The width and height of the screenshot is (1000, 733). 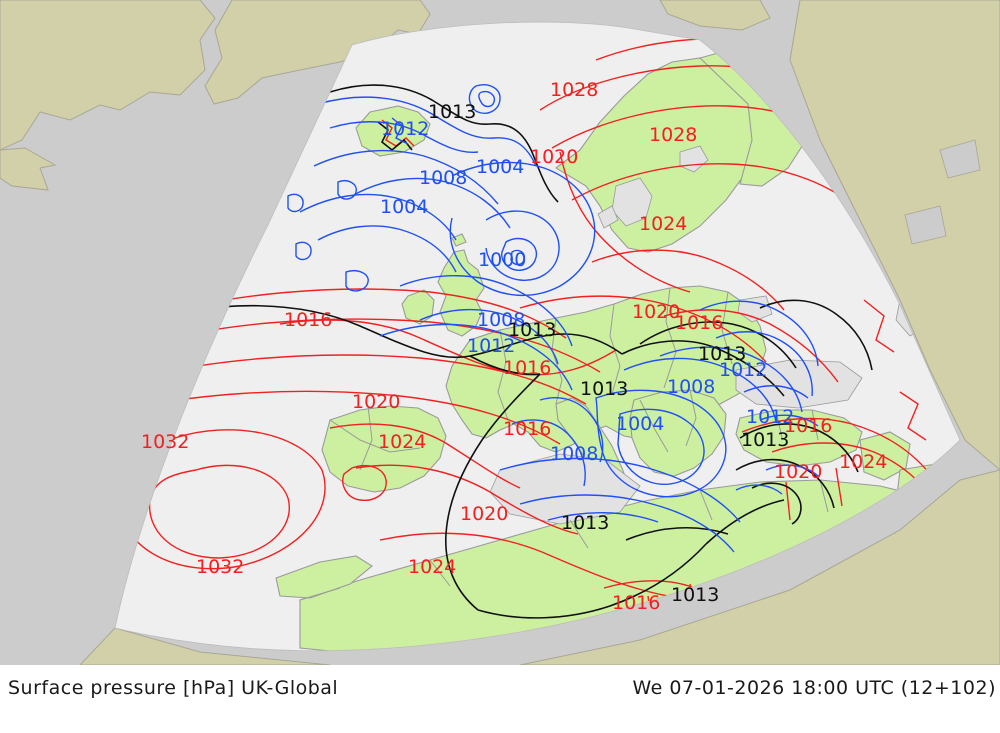 What do you see at coordinates (942, 192) in the screenshot?
I see `outside-sea-inlets` at bounding box center [942, 192].